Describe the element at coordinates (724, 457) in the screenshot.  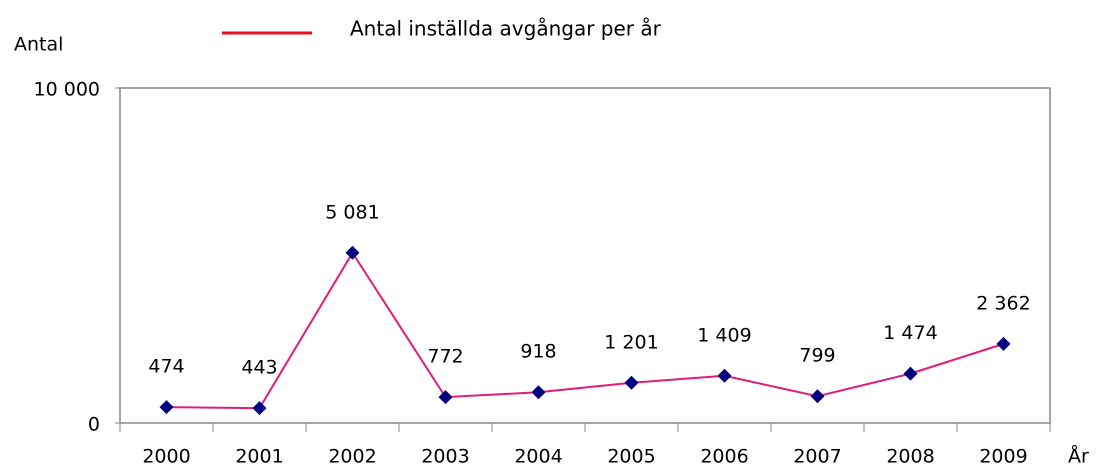
I see `x-tick-label: 2006` at that location.